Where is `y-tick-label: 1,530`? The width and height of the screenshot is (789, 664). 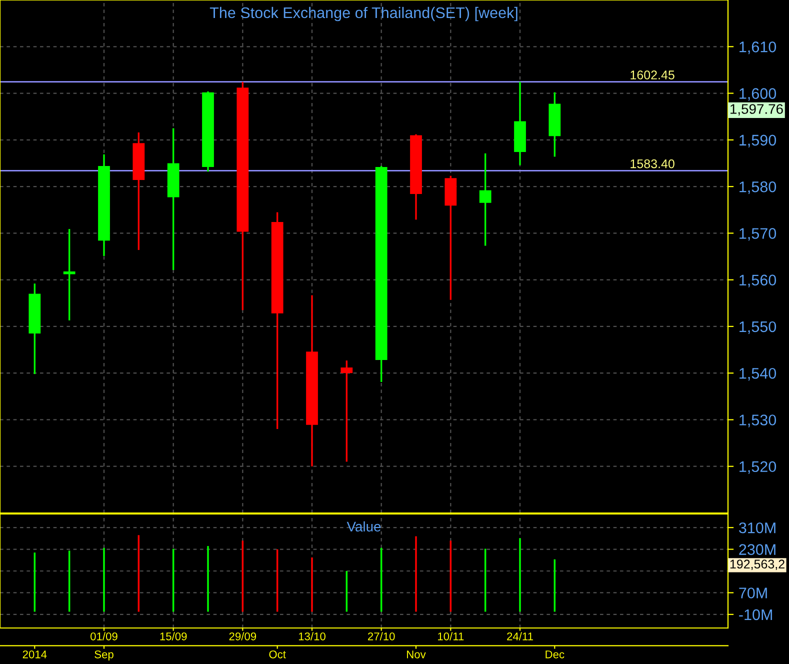
y-tick-label: 1,530 is located at coordinates (758, 421).